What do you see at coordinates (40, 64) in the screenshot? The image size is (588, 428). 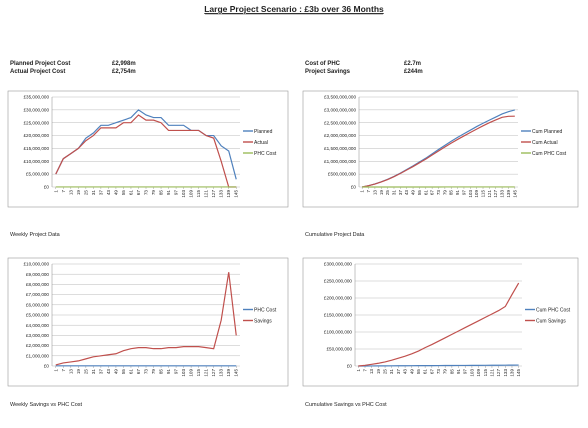 I see `summary-label: Planned Project Cost` at bounding box center [40, 64].